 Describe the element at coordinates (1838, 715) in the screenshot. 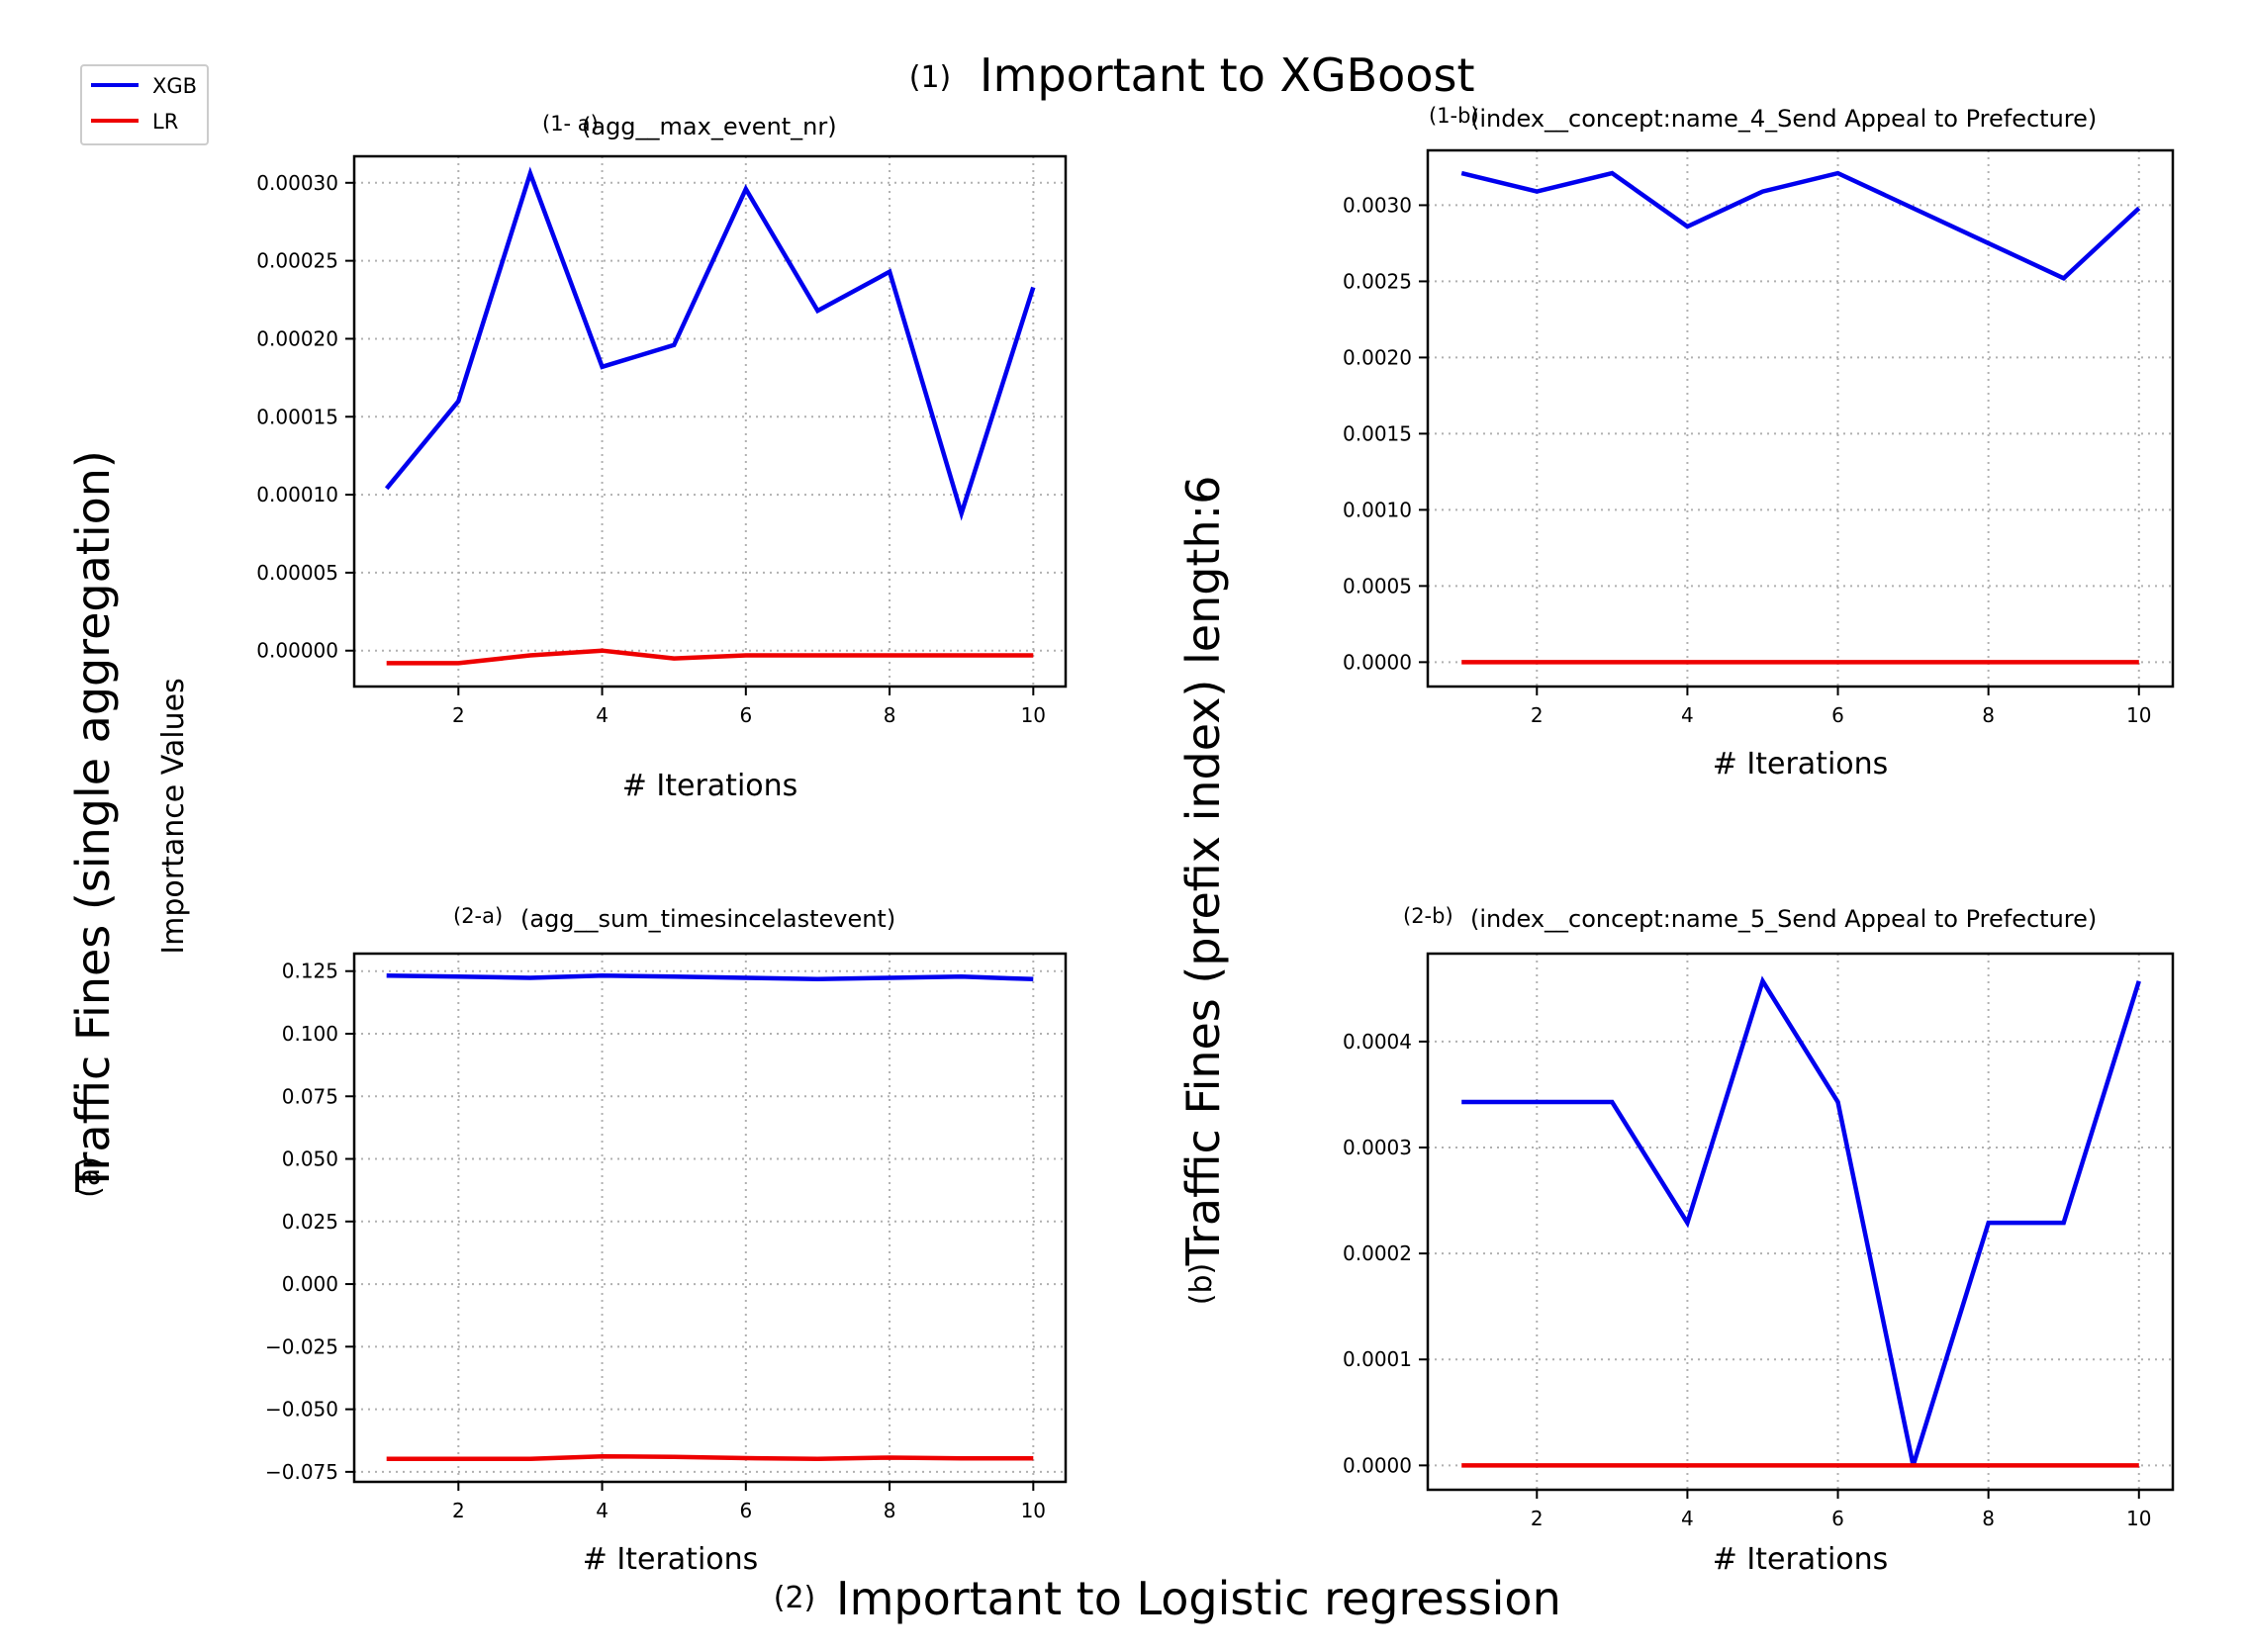

I see `tick-label-x-1-b-2: 6` at that location.